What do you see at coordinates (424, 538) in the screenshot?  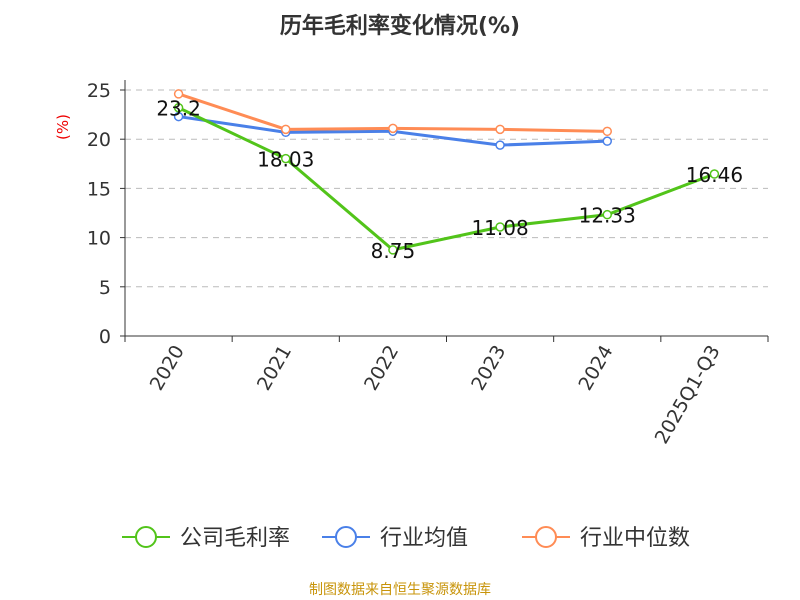 I see `legend-label: 行业均值` at bounding box center [424, 538].